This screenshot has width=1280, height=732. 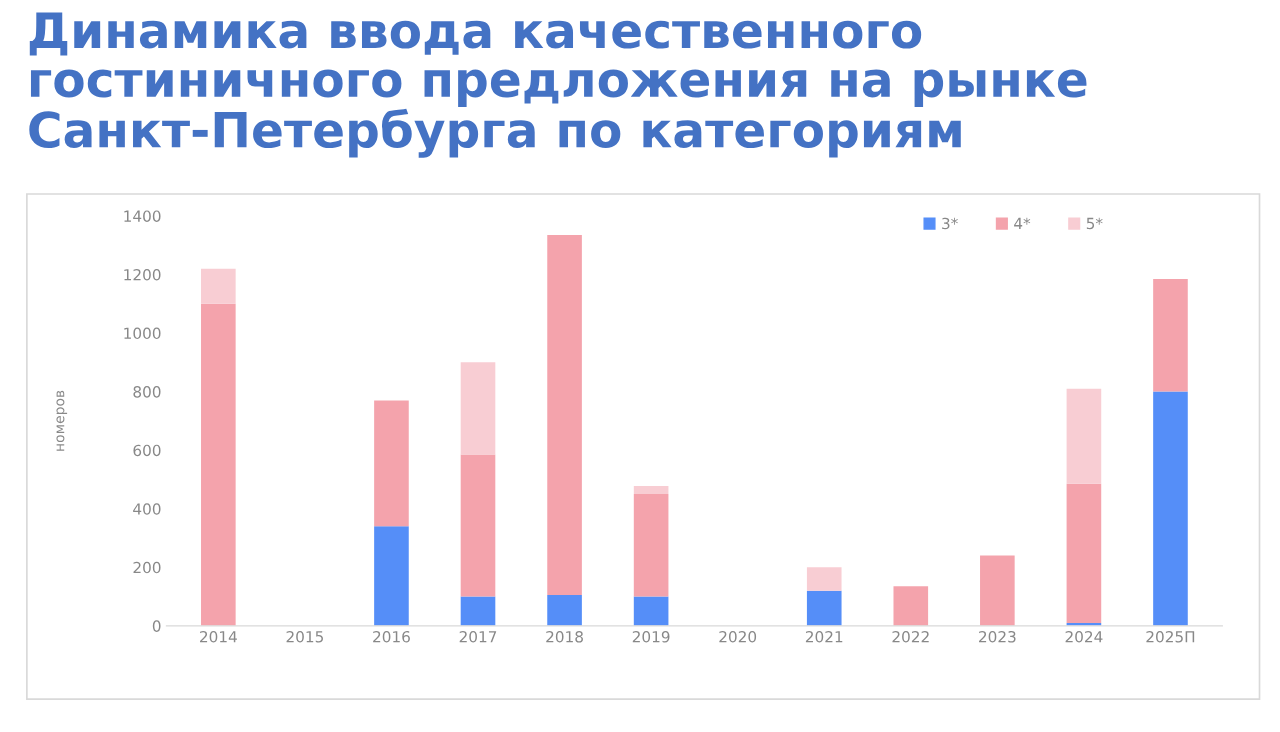 I want to click on y-axis-title: номеров, so click(x=62, y=420).